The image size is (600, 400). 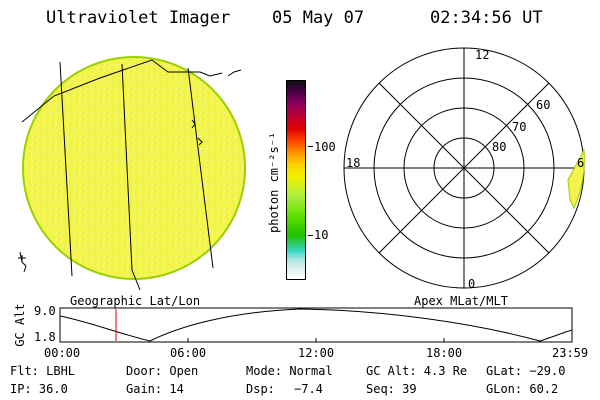 I want to click on date-label: 05 May 07, so click(x=318, y=18).